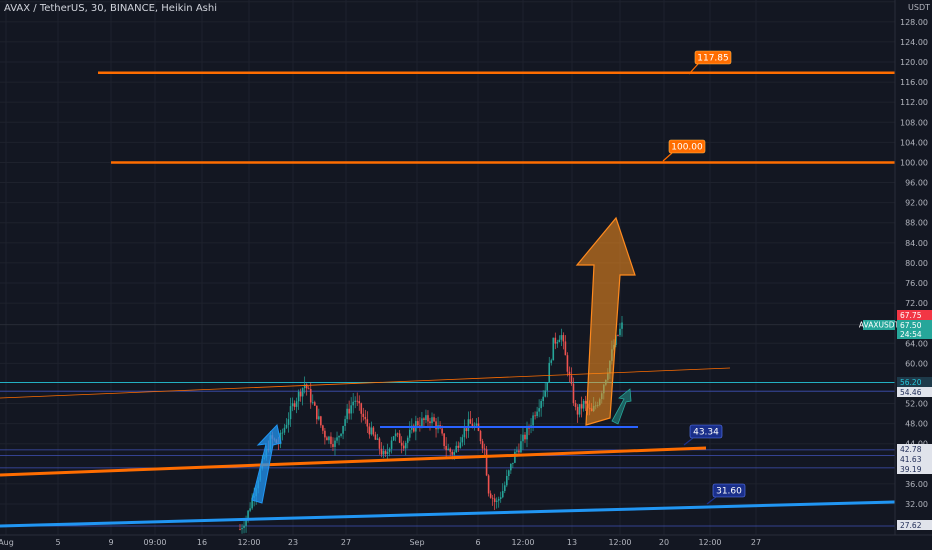  What do you see at coordinates (916, 283) in the screenshot?
I see `price-axis-label: 76.00` at bounding box center [916, 283].